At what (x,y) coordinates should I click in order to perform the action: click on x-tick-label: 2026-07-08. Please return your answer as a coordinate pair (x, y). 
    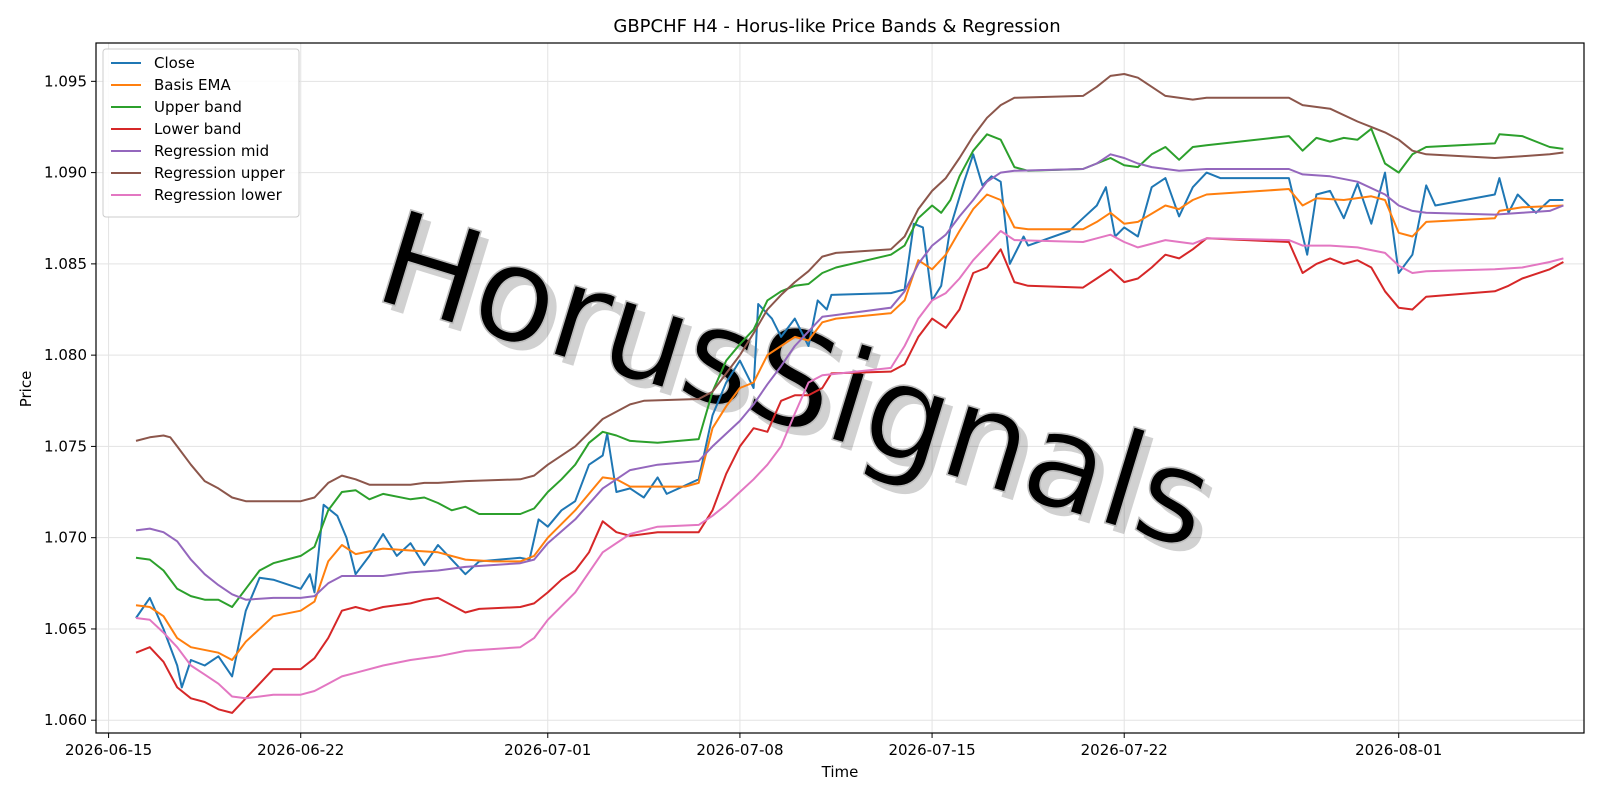
    Looking at the image, I should click on (739, 750).